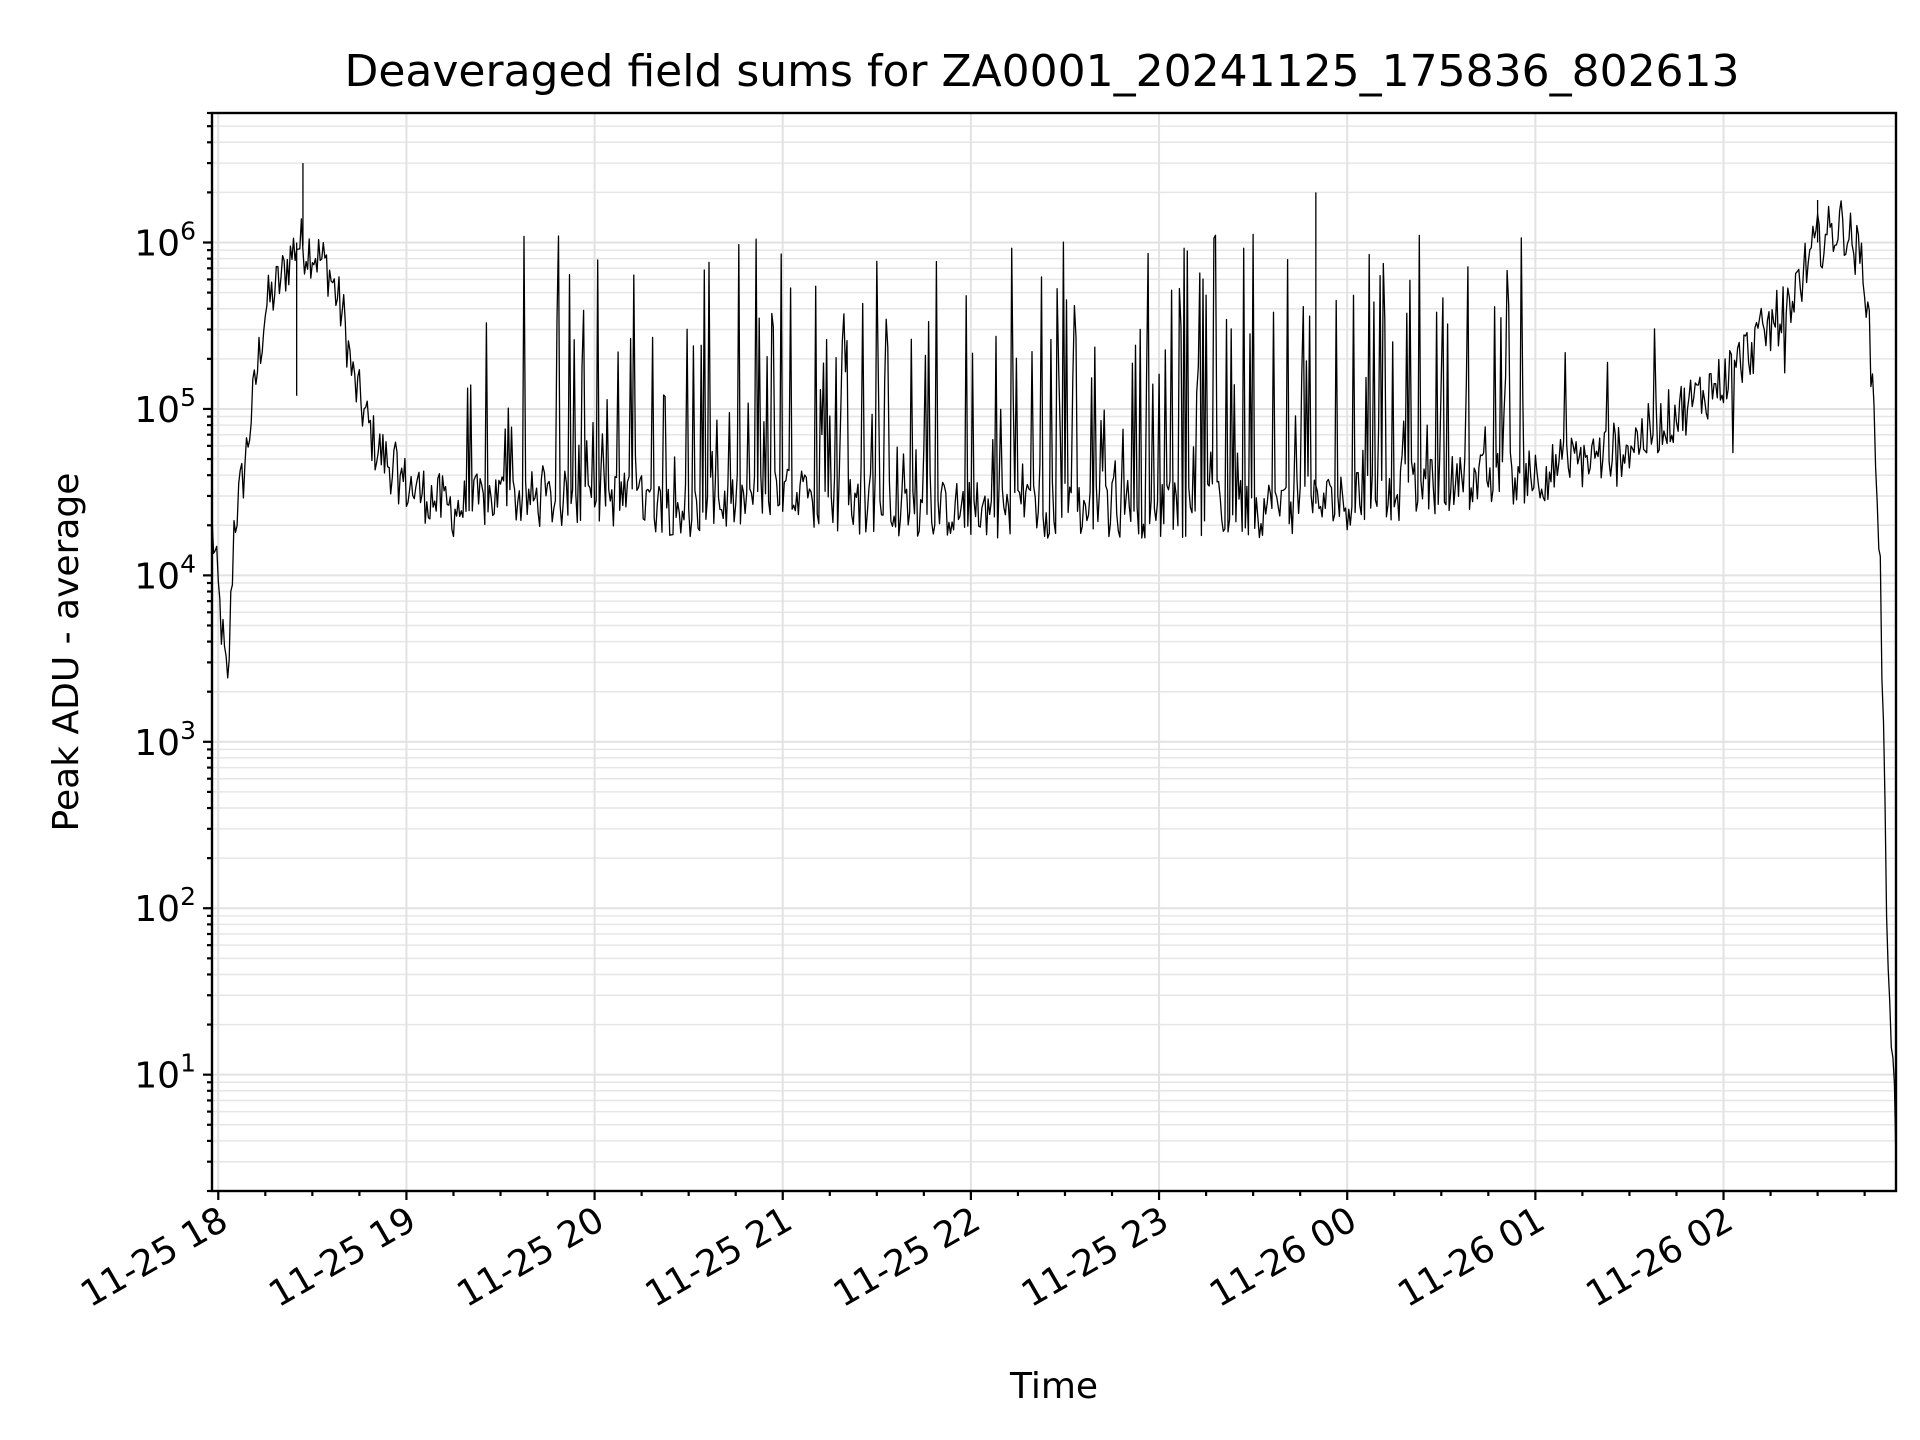  What do you see at coordinates (188, 397) in the screenshot?
I see `y-tick-exponent: 5` at bounding box center [188, 397].